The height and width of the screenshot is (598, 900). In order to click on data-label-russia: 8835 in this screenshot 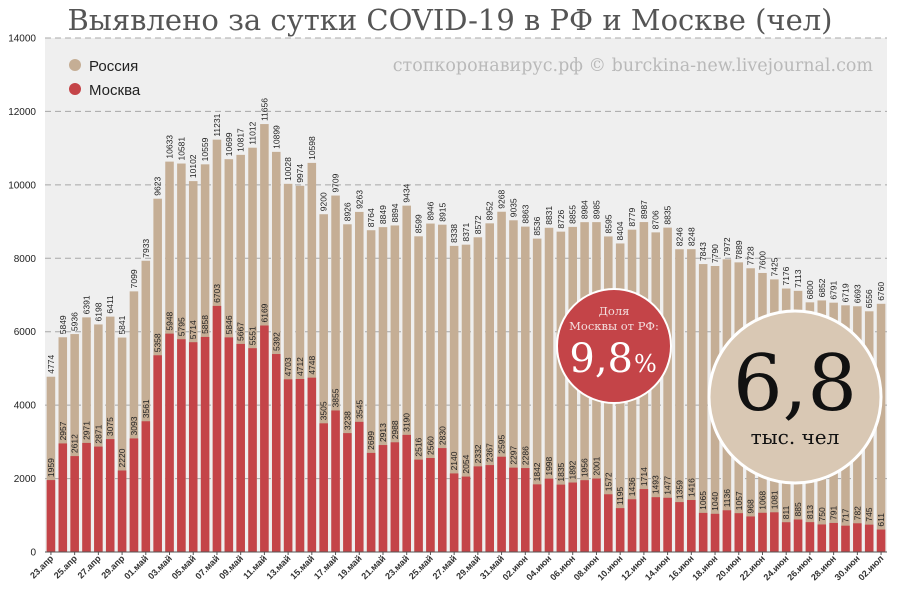, I will do `click(668, 214)`.